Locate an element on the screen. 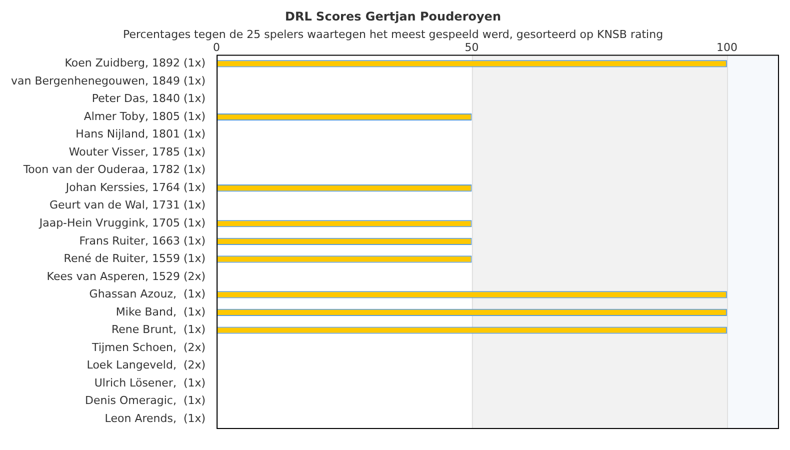 This screenshot has width=790, height=450. y-tick-label: Toon van der Ouderaa, 1782 (1x) is located at coordinates (114, 169).